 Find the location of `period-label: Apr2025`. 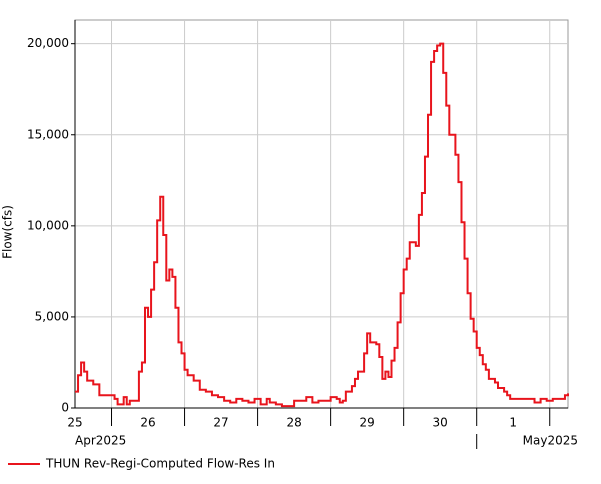

period-label: Apr2025 is located at coordinates (100, 441).